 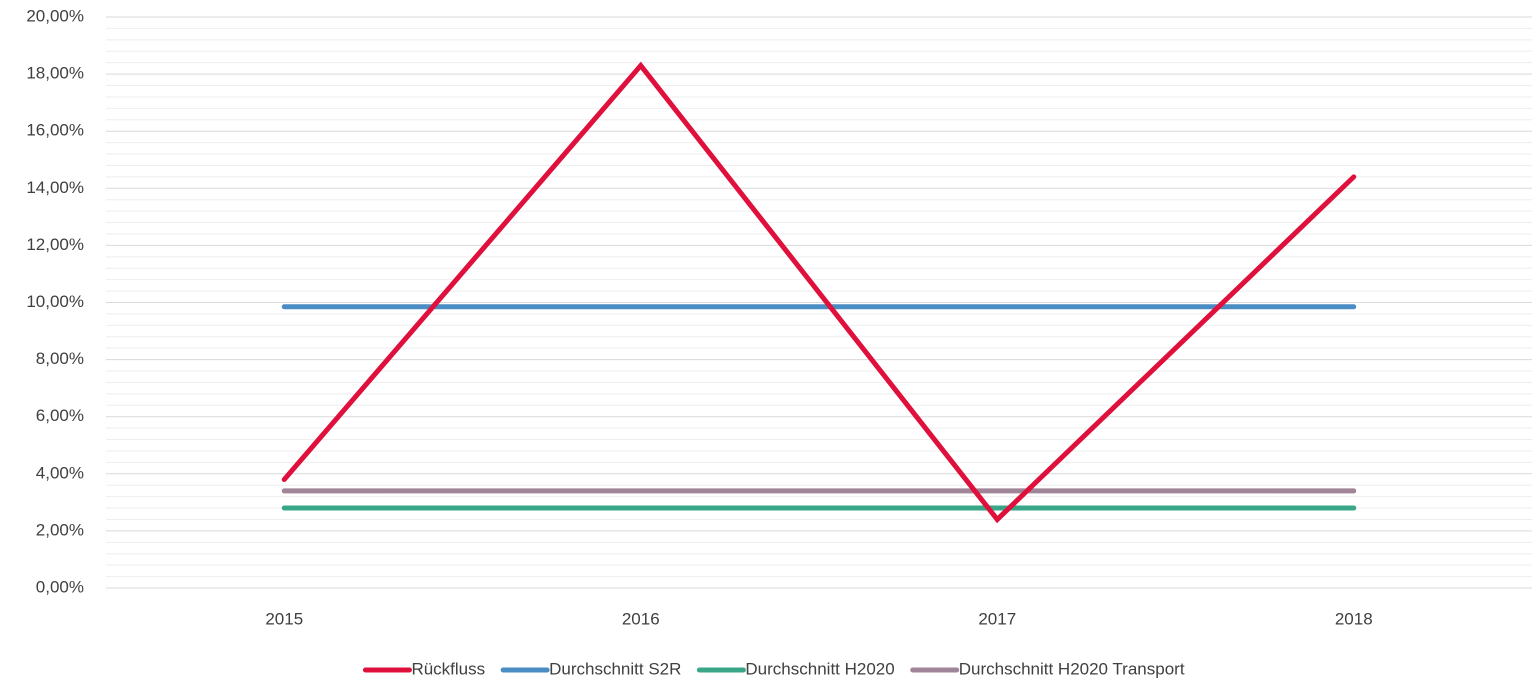 I want to click on x-tick-label: 2018, so click(x=1354, y=618).